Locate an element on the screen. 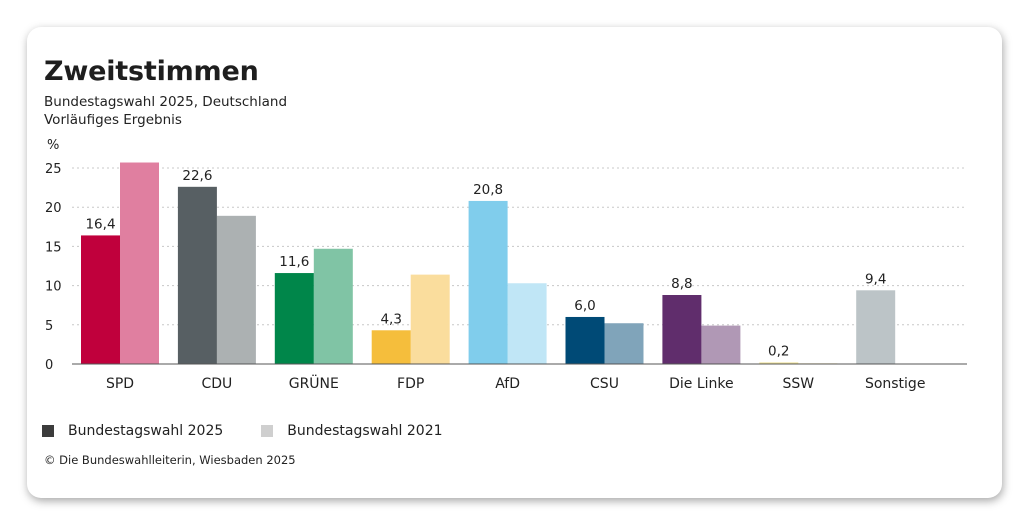 The height and width of the screenshot is (528, 1030). x-tick-label: SSW is located at coordinates (798, 384).